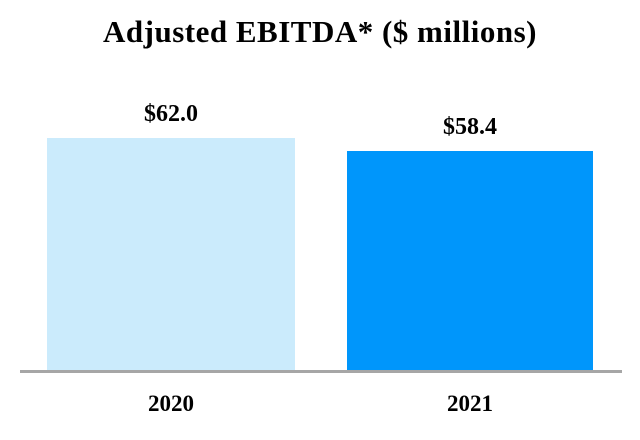 The width and height of the screenshot is (640, 440). Describe the element at coordinates (171, 113) in the screenshot. I see `data-label-2020: $62.0` at that location.